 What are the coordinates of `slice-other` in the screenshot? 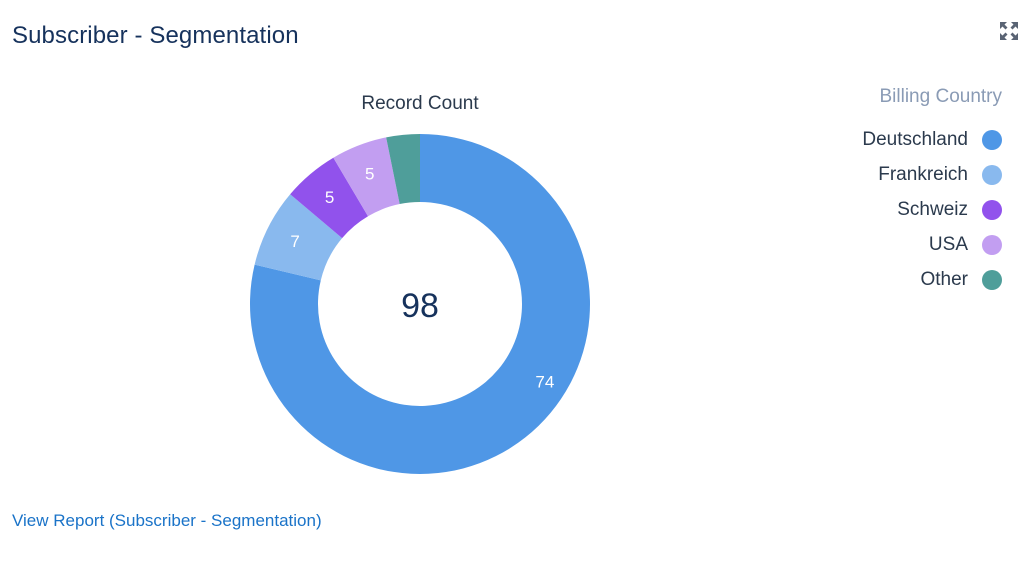 It's located at (403, 169).